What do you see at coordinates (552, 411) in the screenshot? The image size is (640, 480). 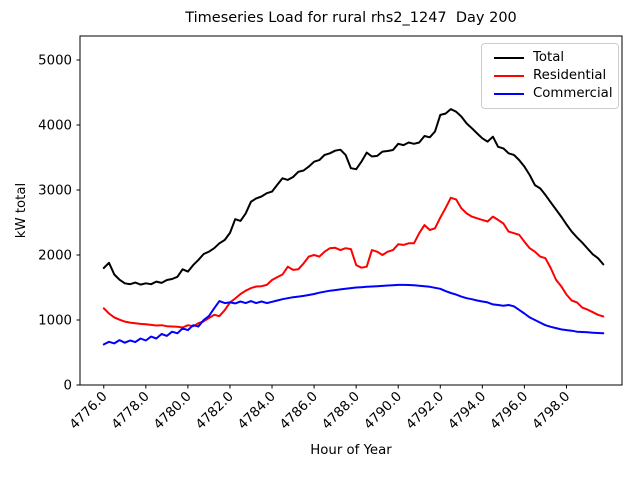 I see `x-tick-label: 4798.0` at bounding box center [552, 411].